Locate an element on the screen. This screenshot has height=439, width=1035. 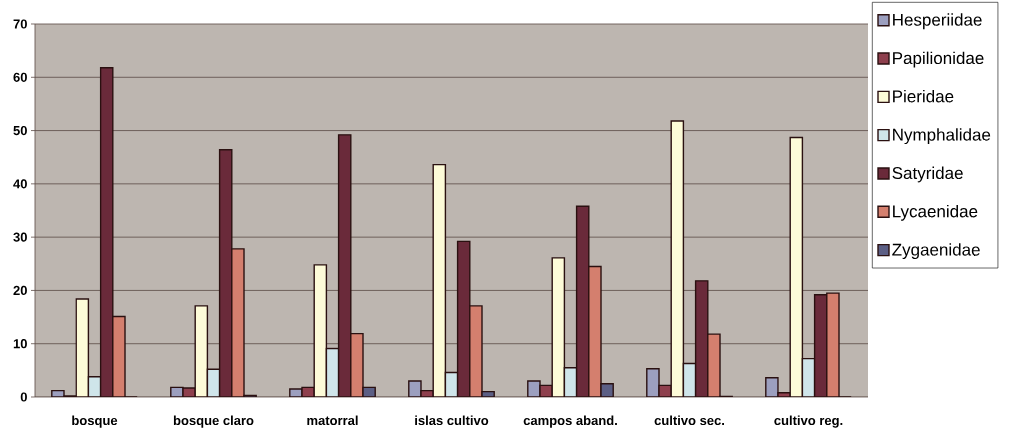
y-tick-label: 20 is located at coordinates (20, 290).